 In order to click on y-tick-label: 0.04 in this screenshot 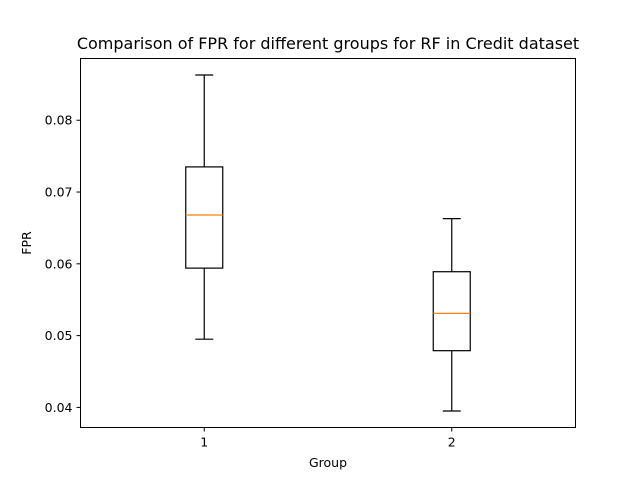, I will do `click(59, 407)`.